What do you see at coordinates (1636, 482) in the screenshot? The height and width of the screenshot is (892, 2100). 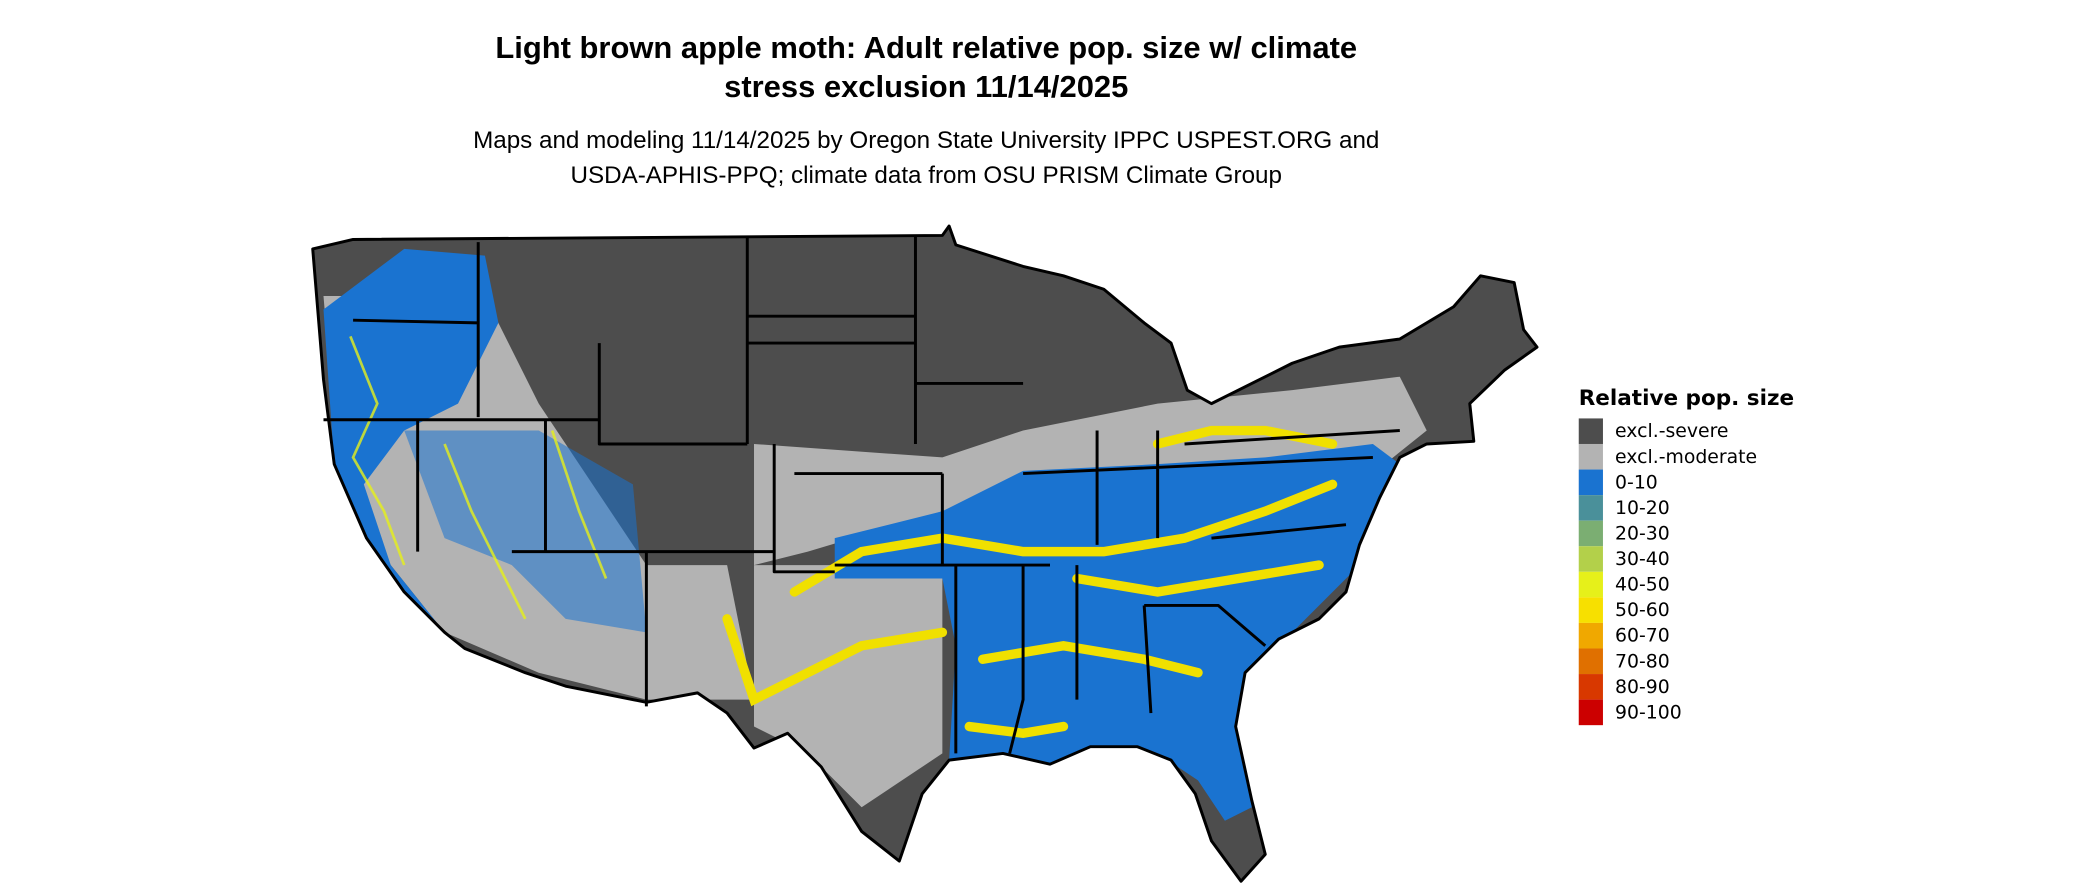 I see `legend-label: 0-10` at bounding box center [1636, 482].